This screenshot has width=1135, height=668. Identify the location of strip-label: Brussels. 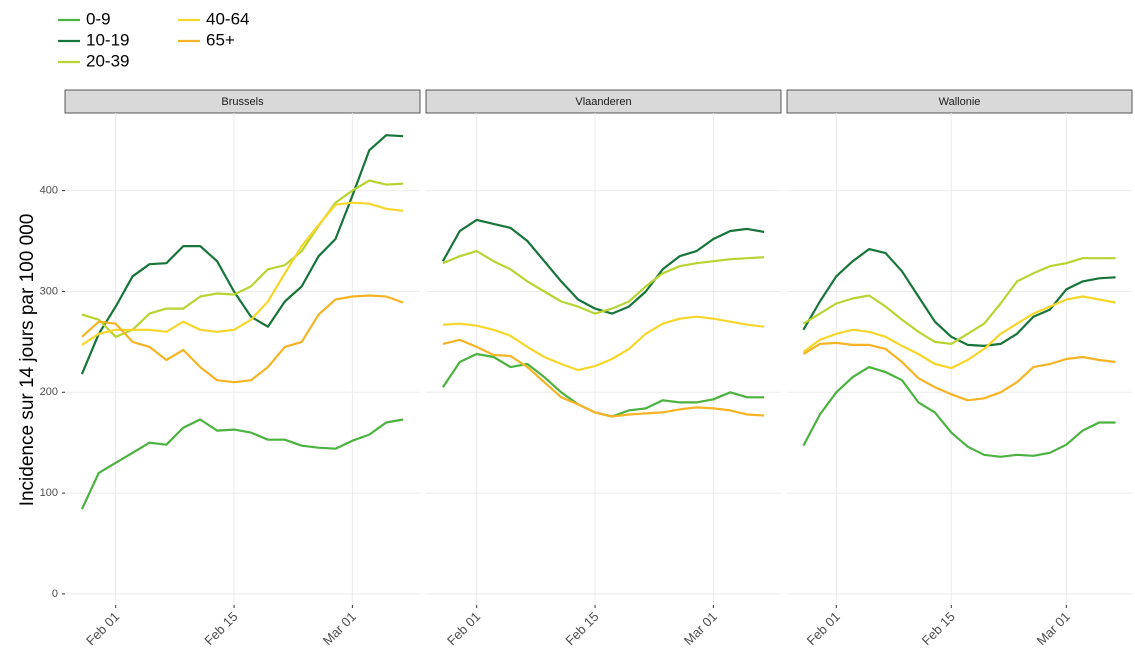
(242, 102).